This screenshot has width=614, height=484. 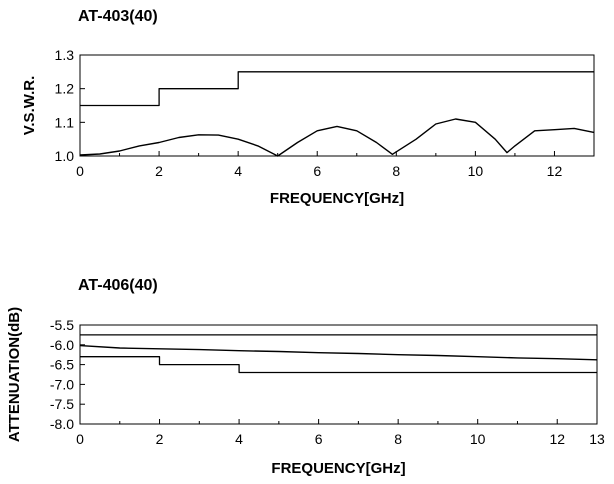 I want to click on chart1-x-tick-label: 0, so click(x=80, y=171).